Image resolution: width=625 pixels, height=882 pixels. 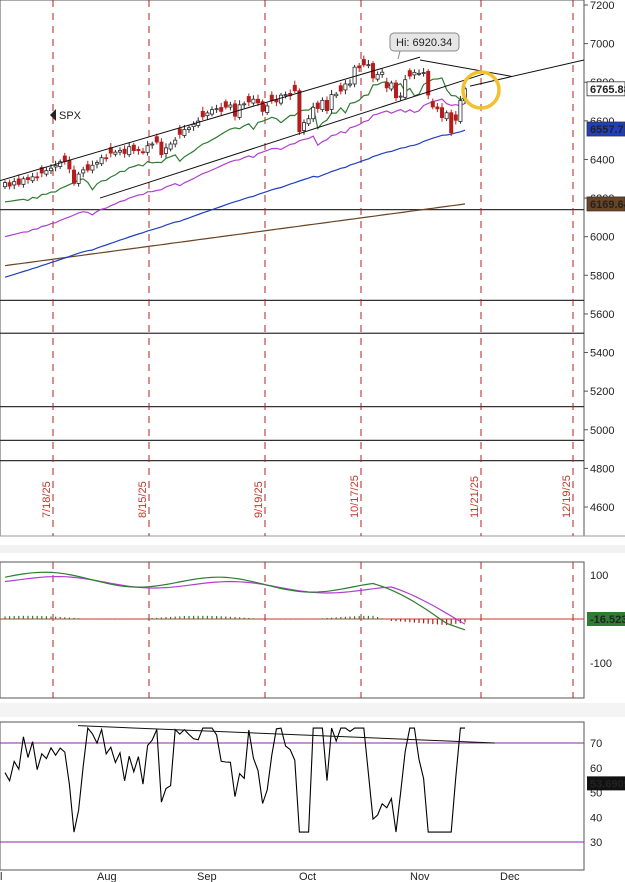 What do you see at coordinates (475, 497) in the screenshot?
I see `date-label: 11/21/25` at bounding box center [475, 497].